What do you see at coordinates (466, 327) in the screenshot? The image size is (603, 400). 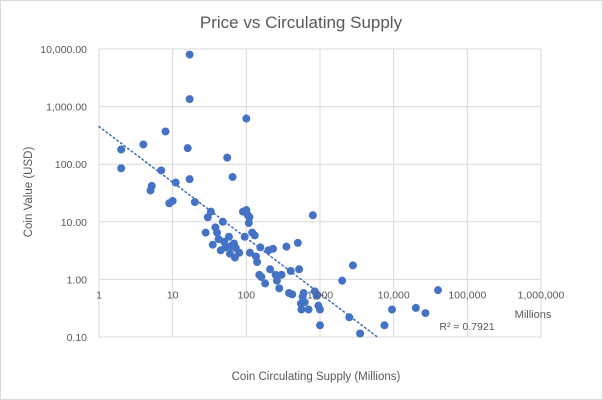 I see `r-squared-label: R² = 0.7921` at bounding box center [466, 327].